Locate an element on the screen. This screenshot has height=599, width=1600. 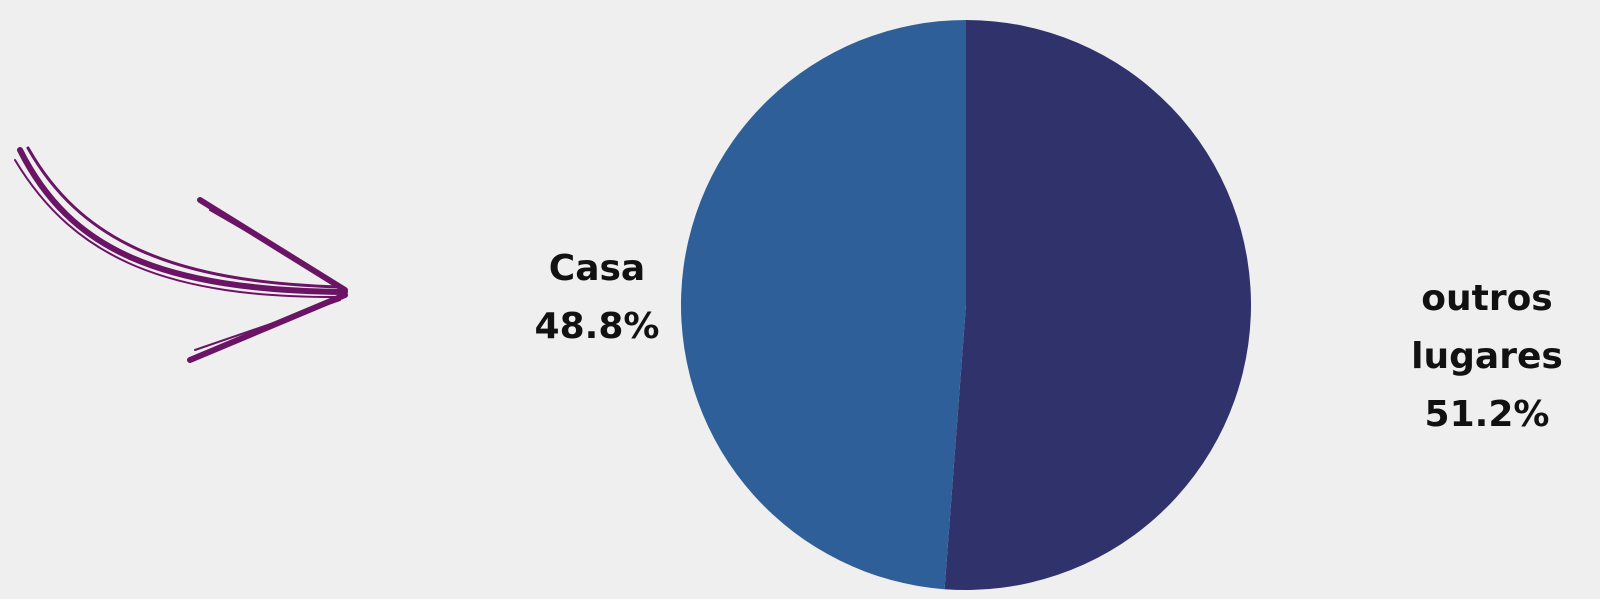
slice-label: outros lugares 51.2% is located at coordinates (1487, 357).